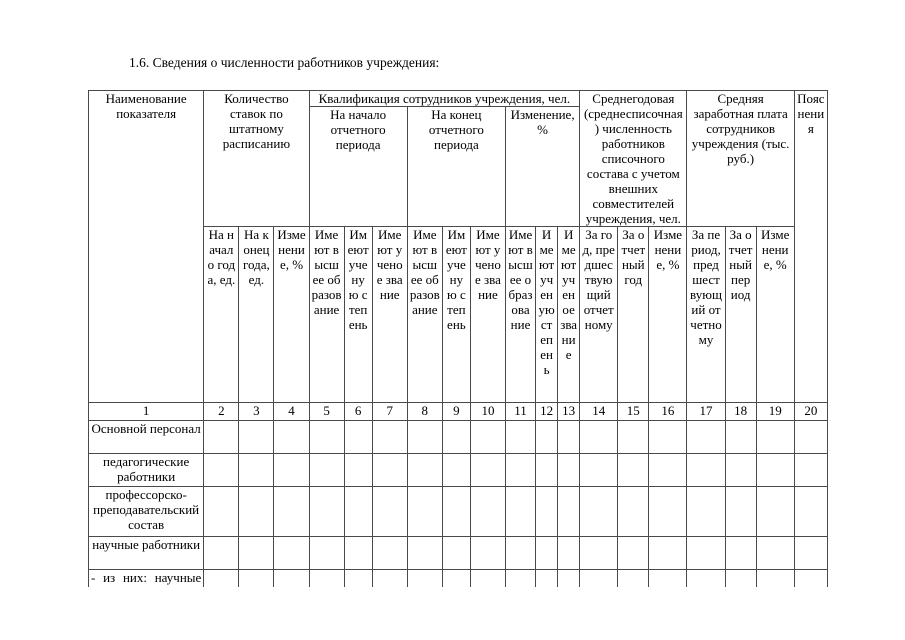 The width and height of the screenshot is (905, 640). Describe the element at coordinates (291, 411) in the screenshot. I see `column-number: 4` at that location.